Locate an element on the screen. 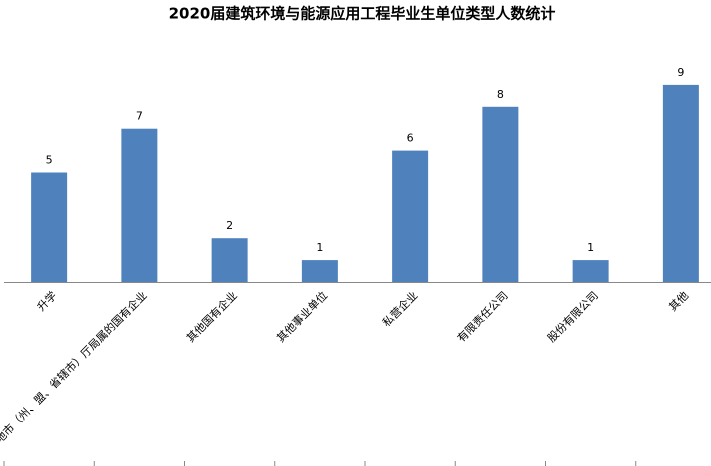 The height and width of the screenshot is (466, 711). x-tick-label: 地市（州、盟、省辖市）厅局属的国有企业 is located at coordinates (75, 367).